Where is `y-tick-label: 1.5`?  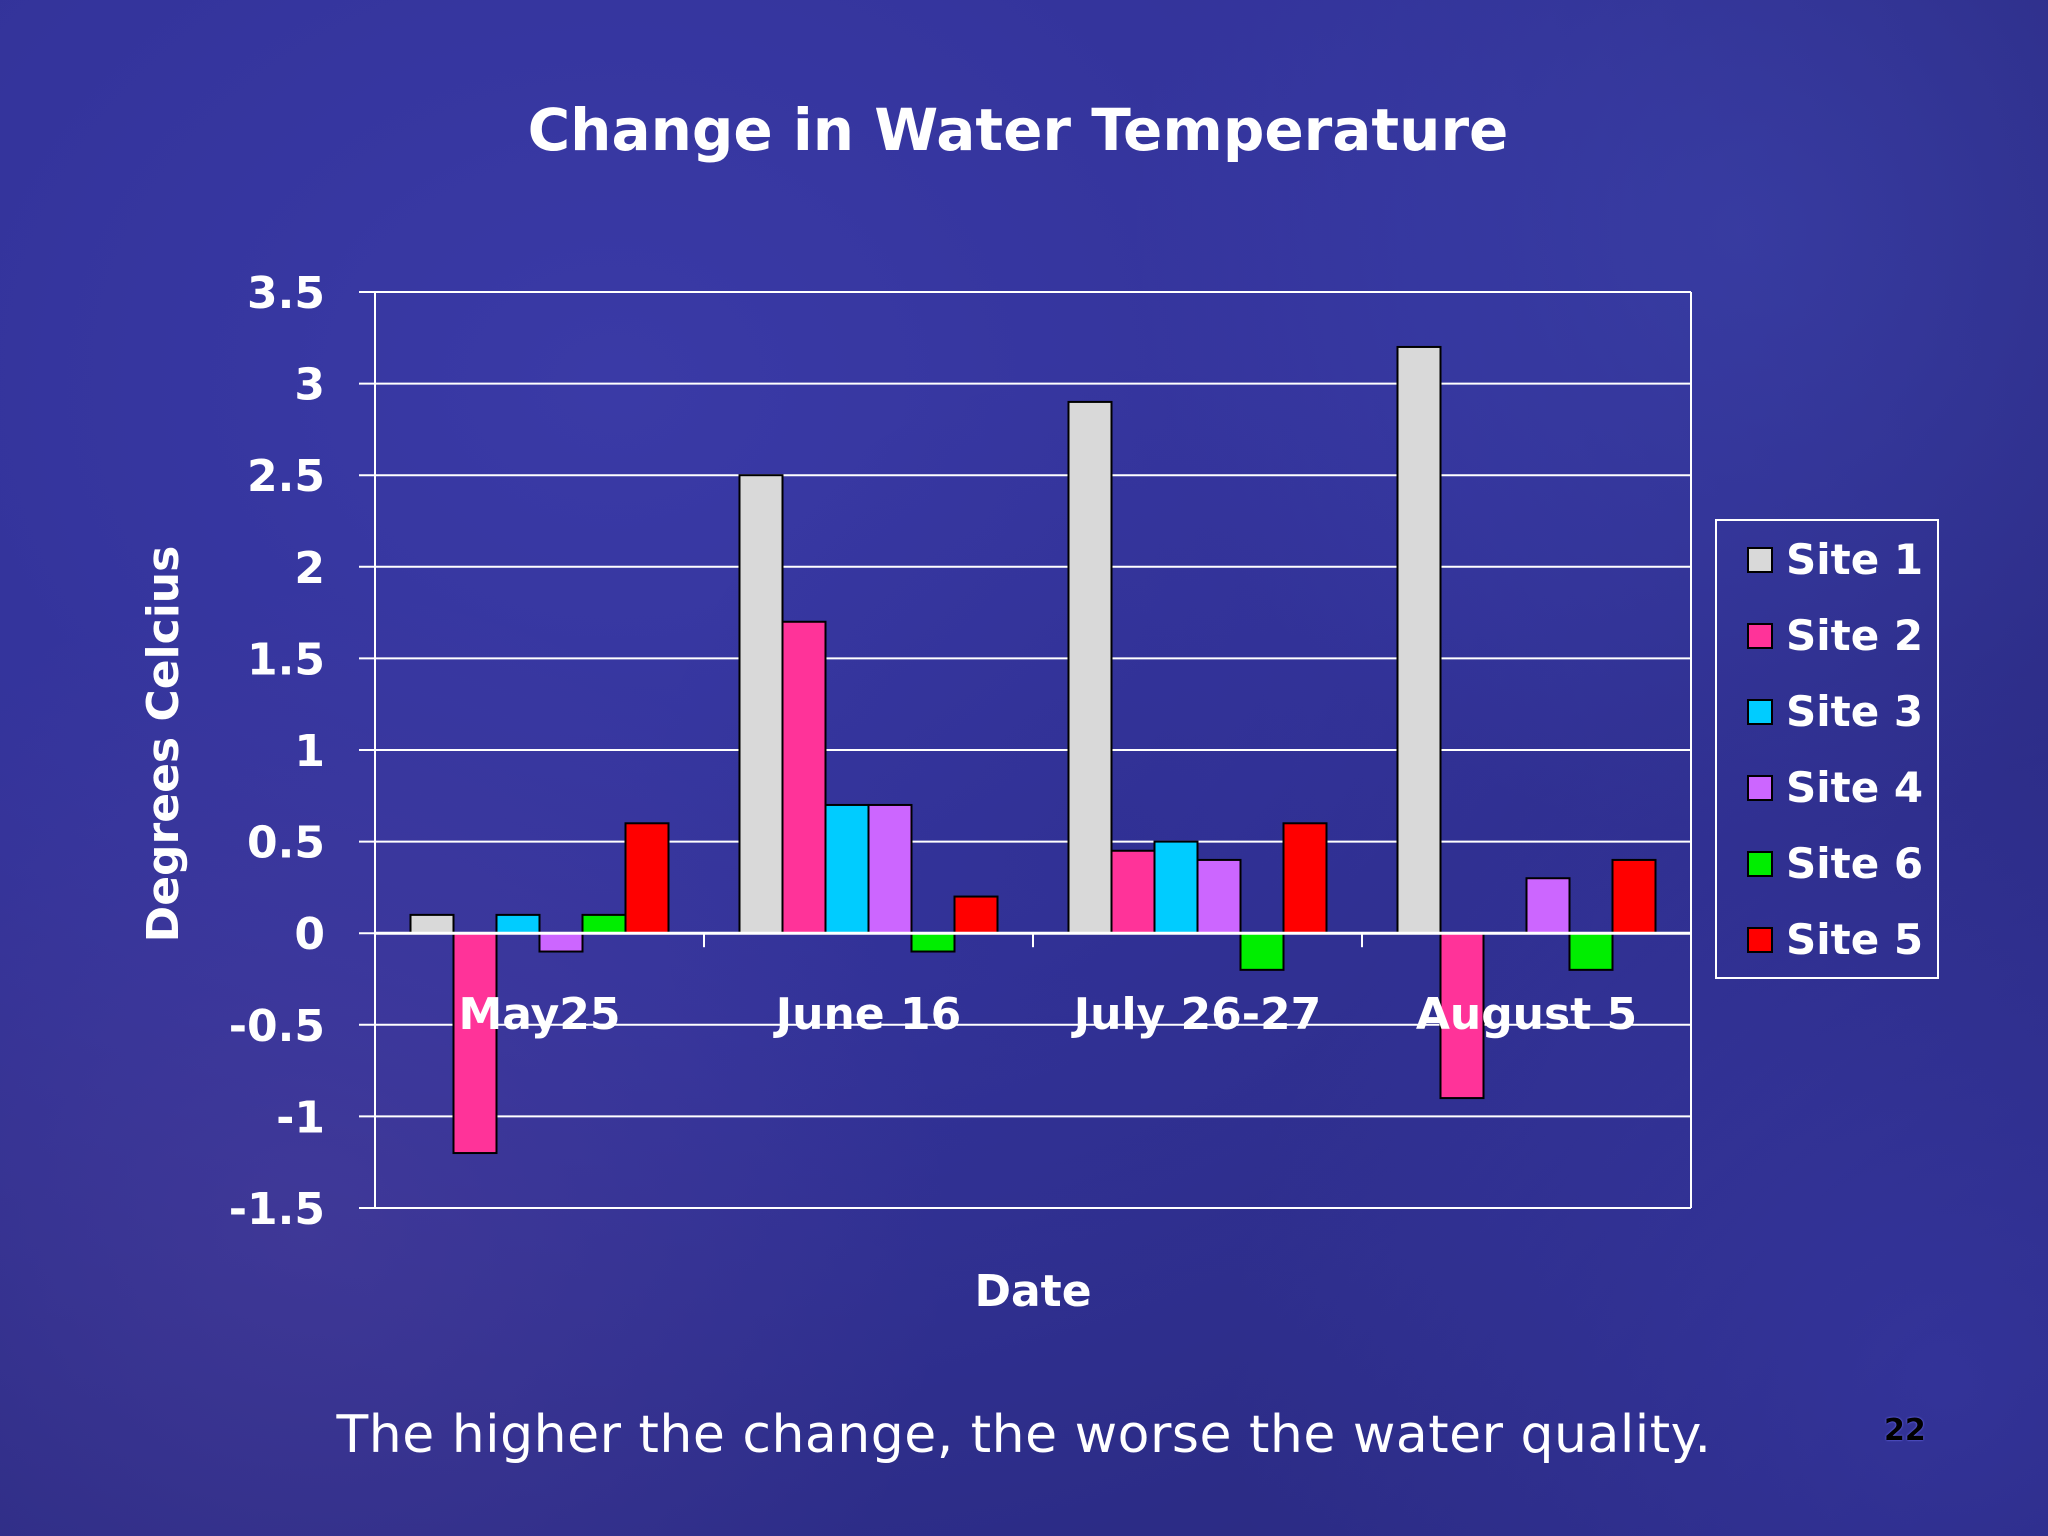 y-tick-label: 1.5 is located at coordinates (286, 659).